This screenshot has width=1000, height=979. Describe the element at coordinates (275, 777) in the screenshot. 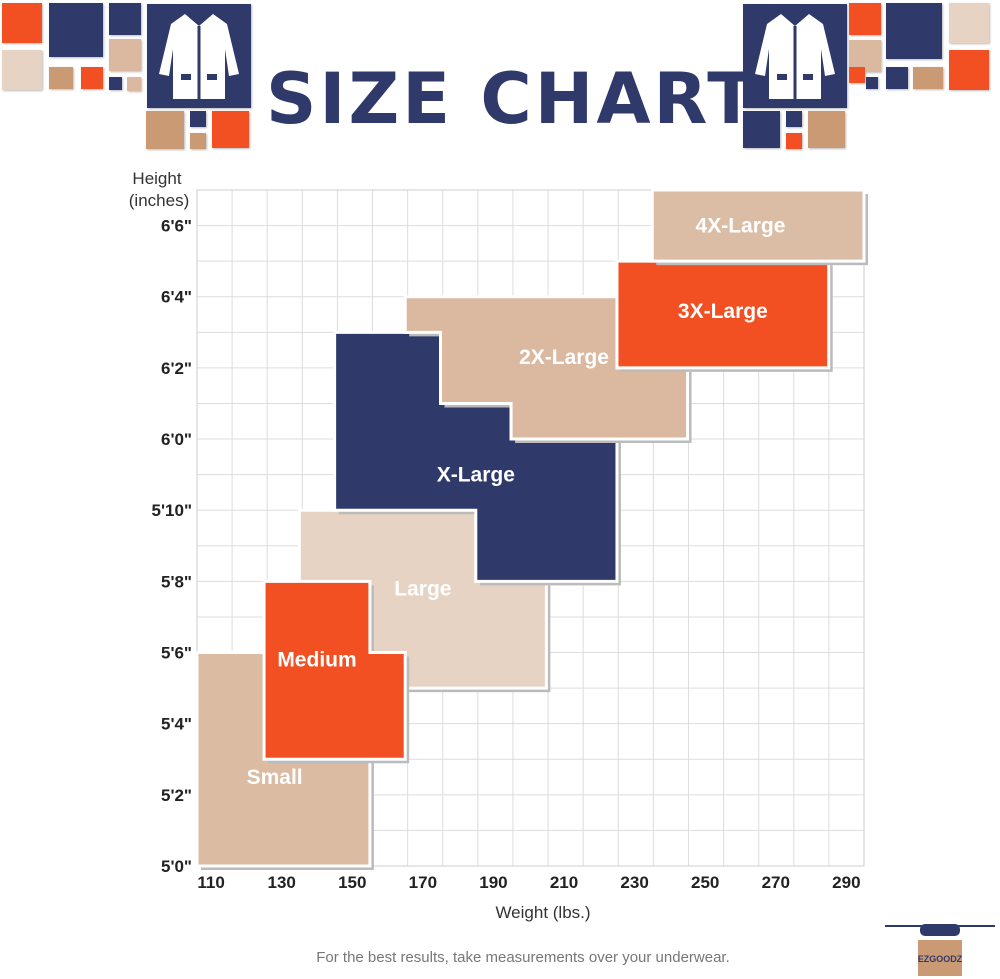

I see `region-label: Small` at that location.